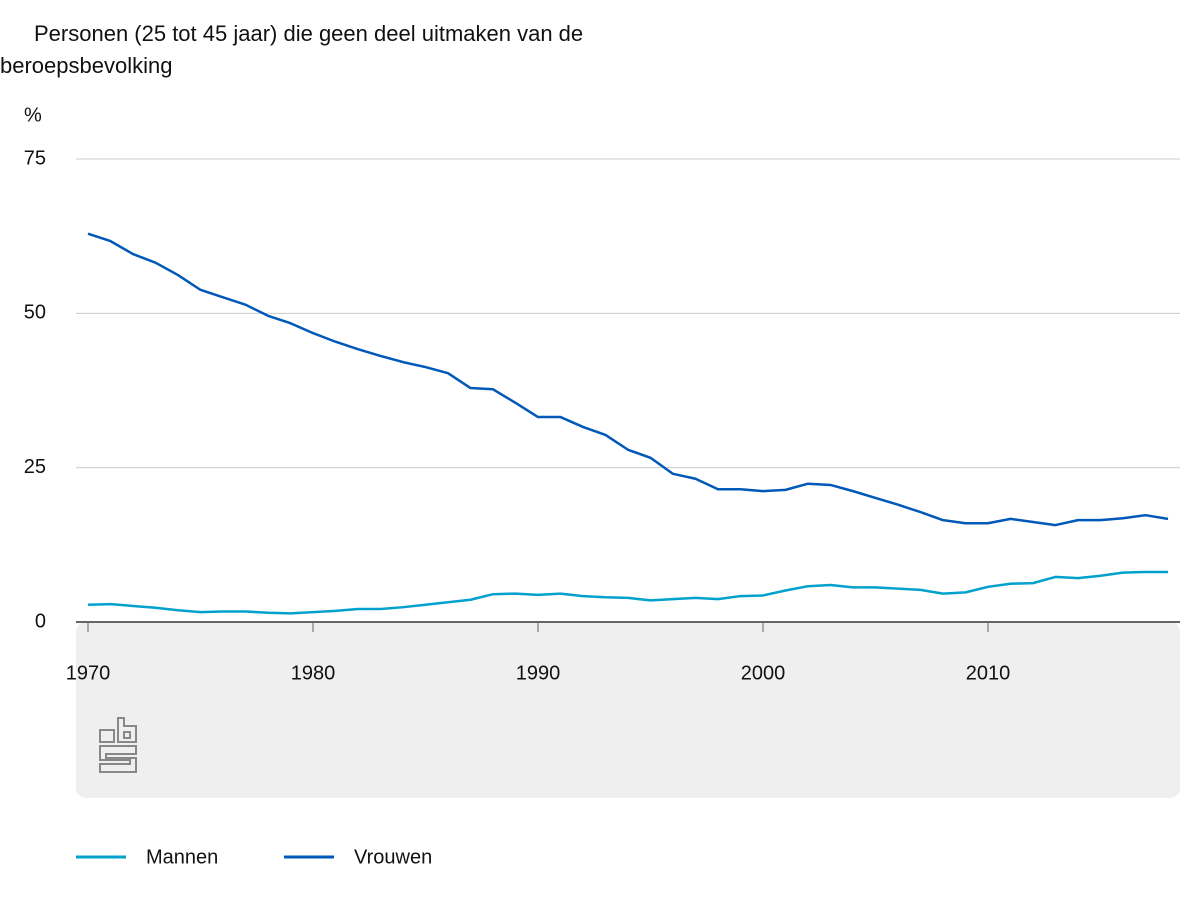 The width and height of the screenshot is (1200, 900). What do you see at coordinates (35, 158) in the screenshot?
I see `y-tick-label: 75` at bounding box center [35, 158].